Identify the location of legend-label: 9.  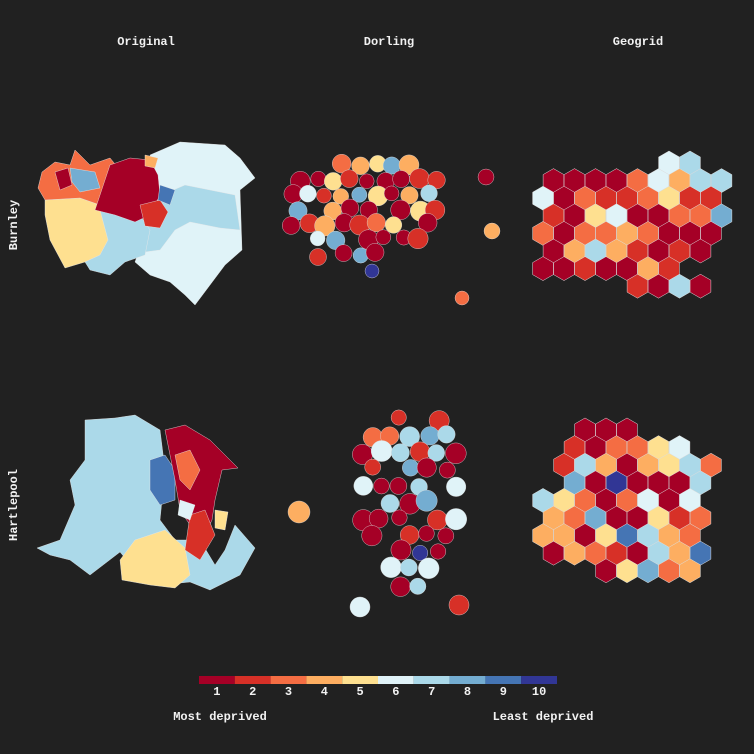
(503, 692).